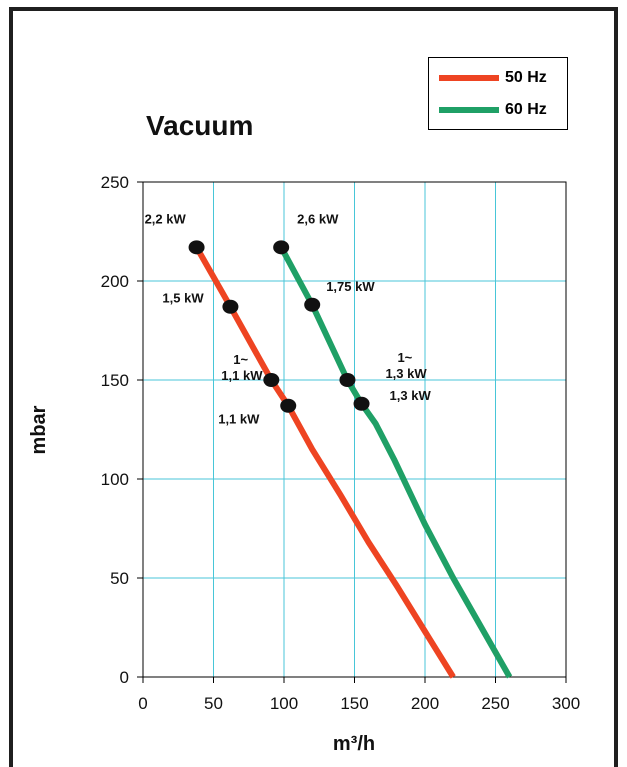 Image resolution: width=627 pixels, height=767 pixels. I want to click on y-axis-title: mbar, so click(39, 429).